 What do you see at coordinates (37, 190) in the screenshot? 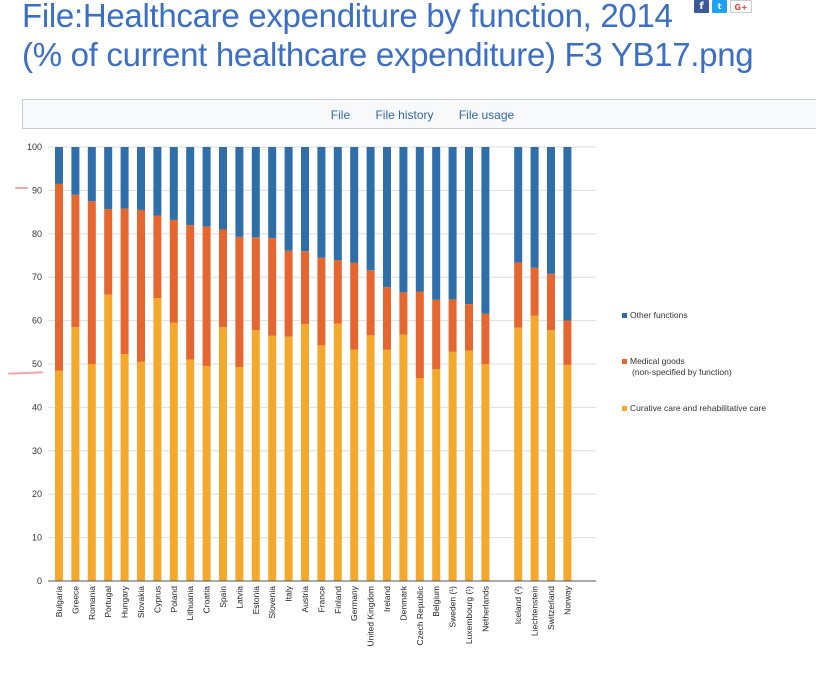
I see `y-tick-label: 90` at bounding box center [37, 190].